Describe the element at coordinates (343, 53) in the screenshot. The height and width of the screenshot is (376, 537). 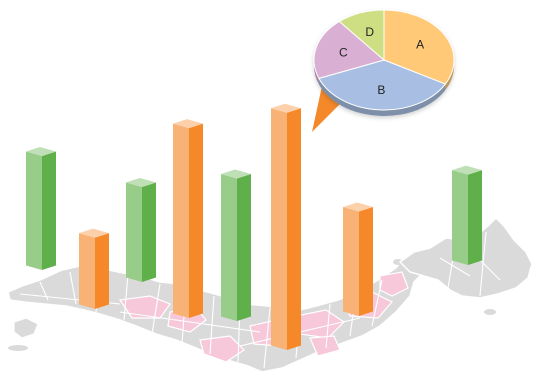
I see `pie-label-c: C` at that location.